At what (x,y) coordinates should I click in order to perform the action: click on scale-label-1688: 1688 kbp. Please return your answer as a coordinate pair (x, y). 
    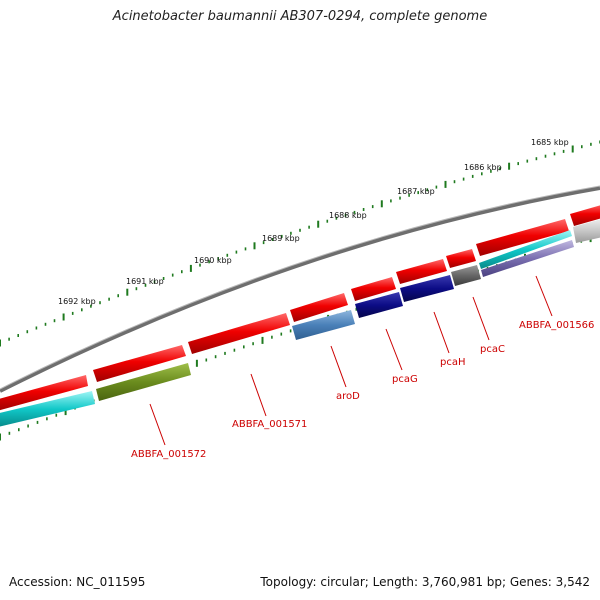
    Looking at the image, I should click on (348, 215).